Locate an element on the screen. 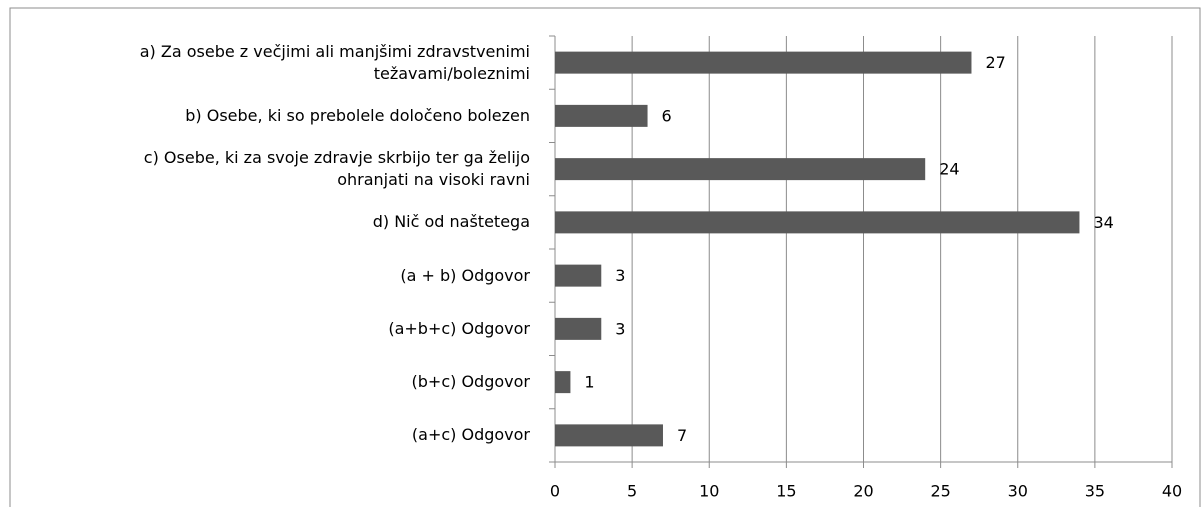 The height and width of the screenshot is (507, 1203). y-tick-label: (a+c) Odgovor is located at coordinates (470, 435).